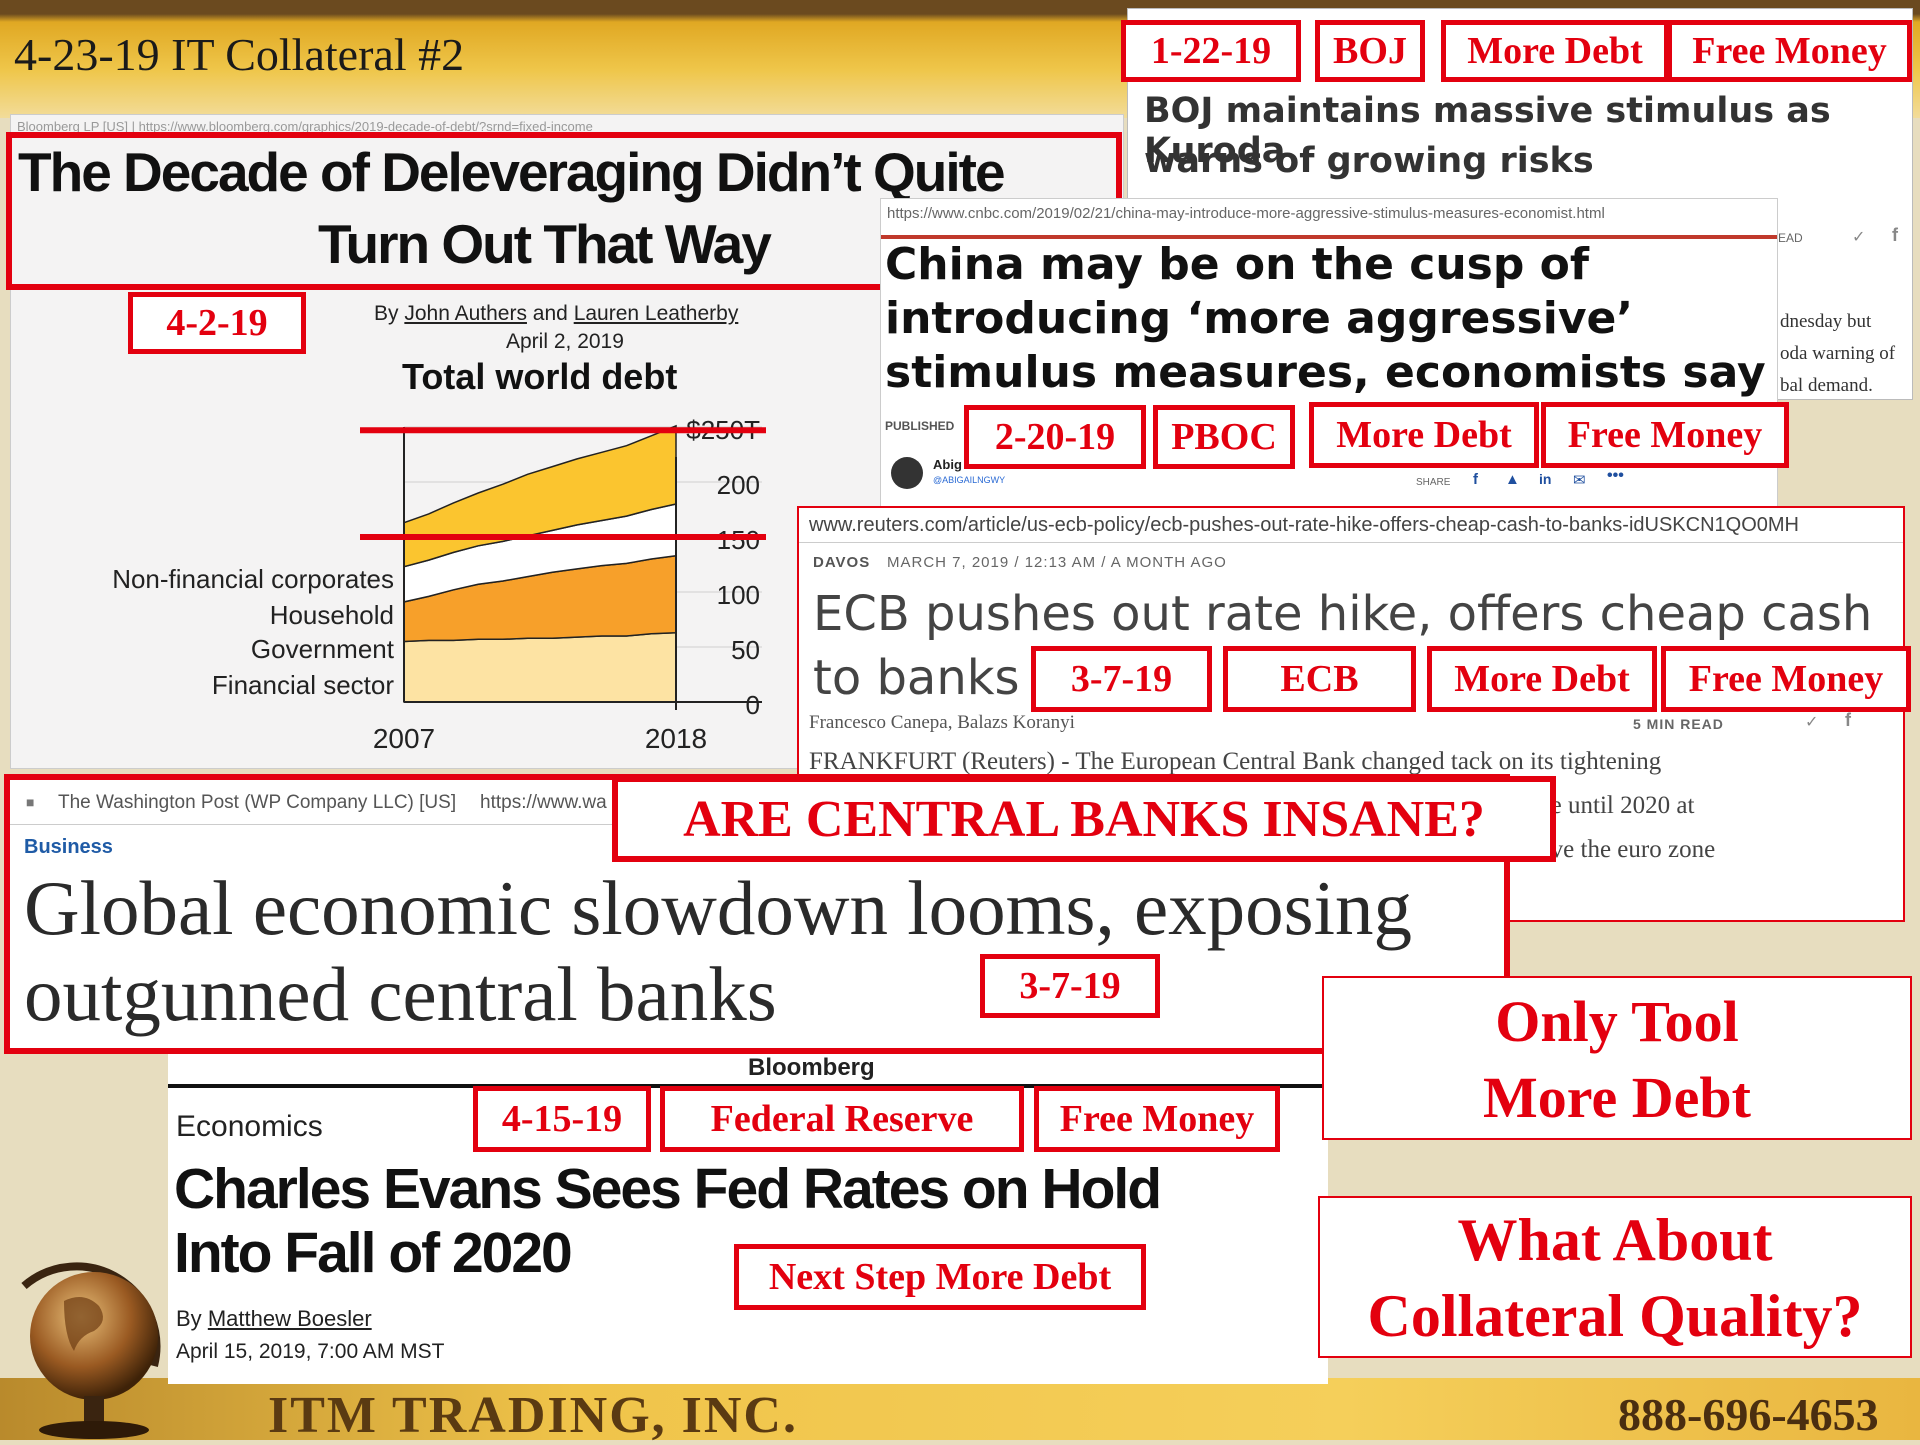 Image resolution: width=1920 pixels, height=1445 pixels. What do you see at coordinates (1057, 562) in the screenshot?
I see `reuters-dateline: MARCH 7, 2019 / 12:13 AM / A MONTH AGO` at bounding box center [1057, 562].